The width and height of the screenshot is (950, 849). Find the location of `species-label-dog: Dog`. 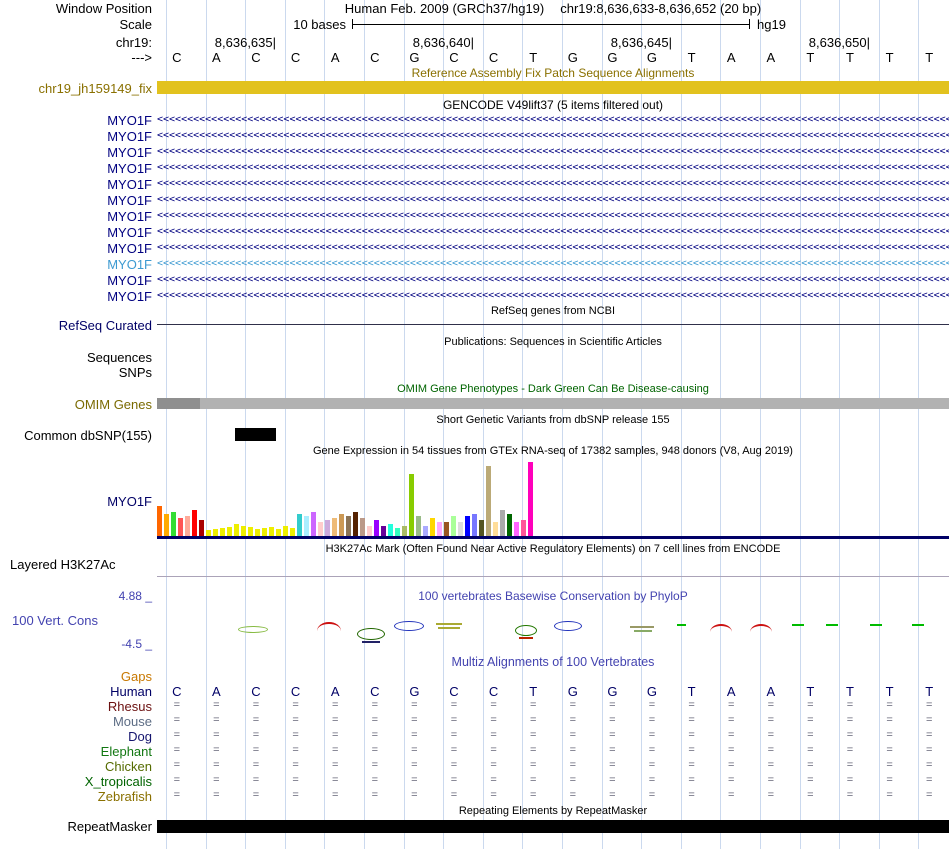

species-label-dog: Dog is located at coordinates (140, 736).